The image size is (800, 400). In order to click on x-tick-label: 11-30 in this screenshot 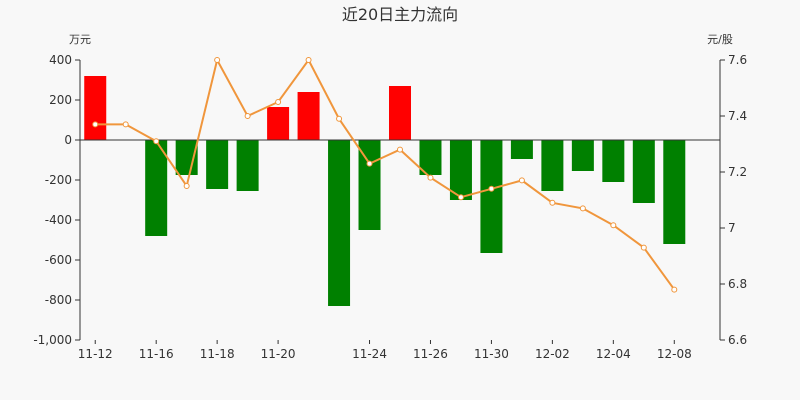, I will do `click(491, 354)`.